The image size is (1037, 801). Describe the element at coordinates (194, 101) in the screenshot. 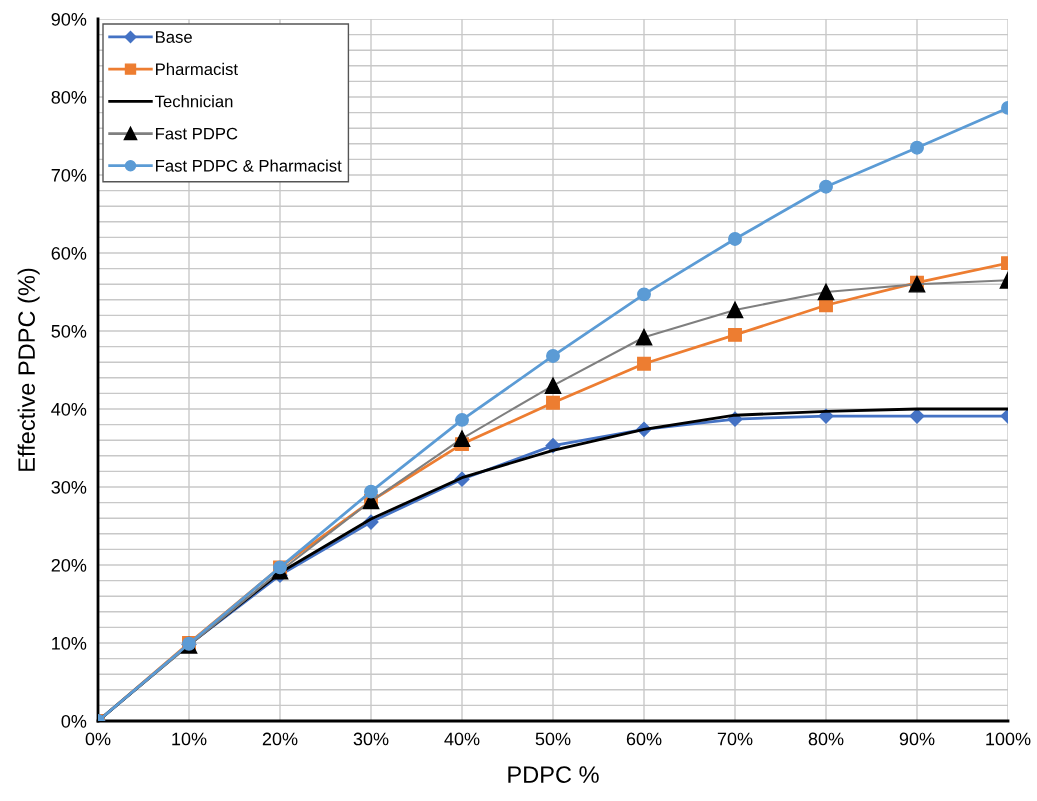

I see `legend-label: Technician` at that location.